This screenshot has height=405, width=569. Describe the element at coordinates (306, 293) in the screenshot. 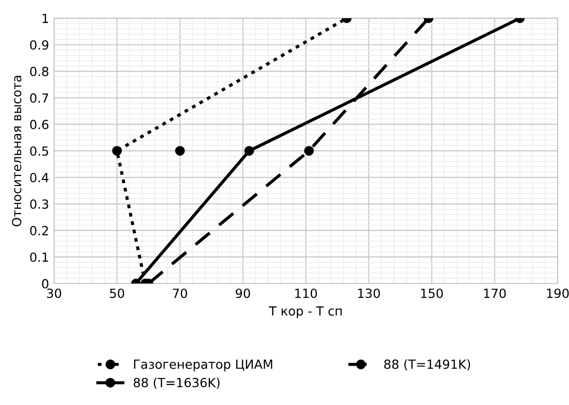

I see `x-tick-label: 110` at that location.